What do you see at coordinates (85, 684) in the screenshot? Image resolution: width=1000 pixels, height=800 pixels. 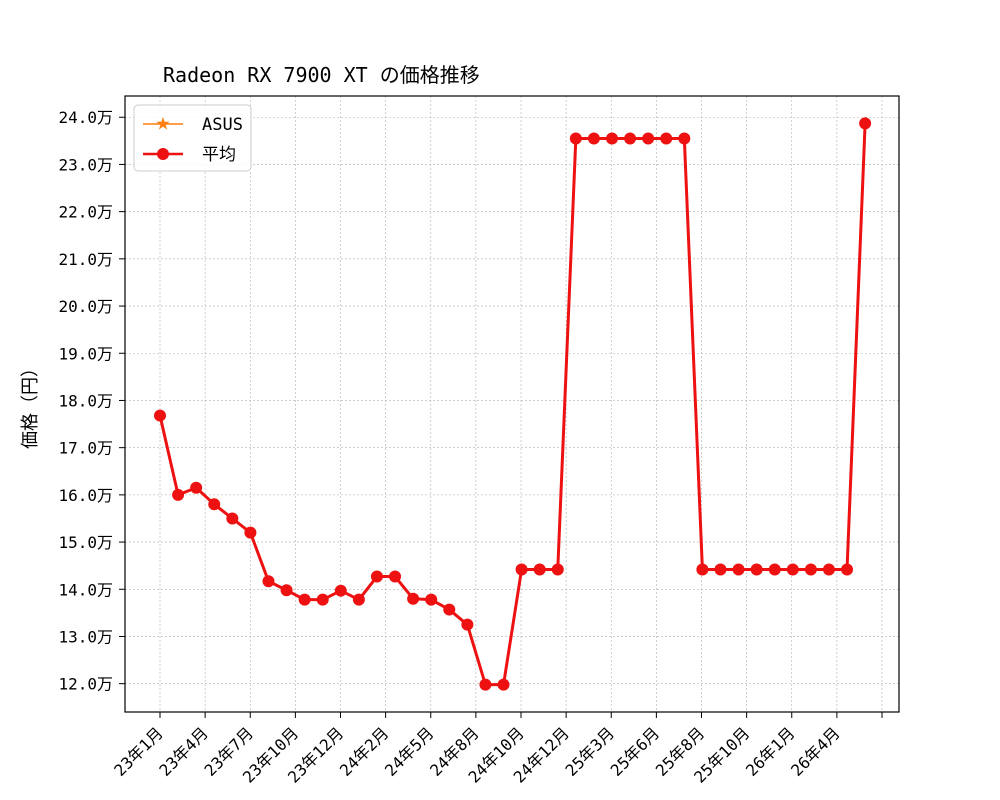 I see `y-tick-label: 12.0万` at bounding box center [85, 684].